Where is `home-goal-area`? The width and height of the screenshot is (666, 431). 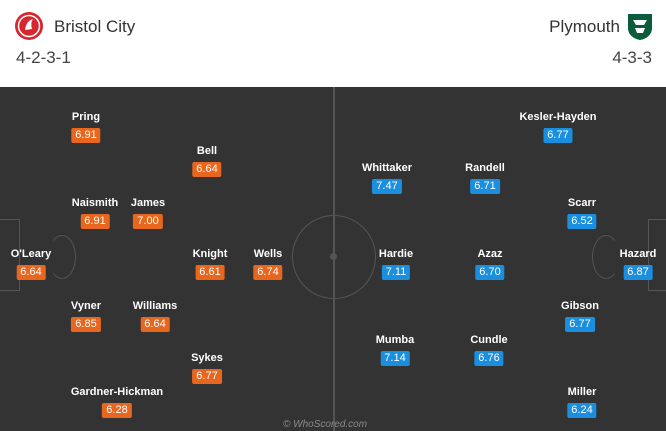
home-goal-area is located at coordinates (10, 255).